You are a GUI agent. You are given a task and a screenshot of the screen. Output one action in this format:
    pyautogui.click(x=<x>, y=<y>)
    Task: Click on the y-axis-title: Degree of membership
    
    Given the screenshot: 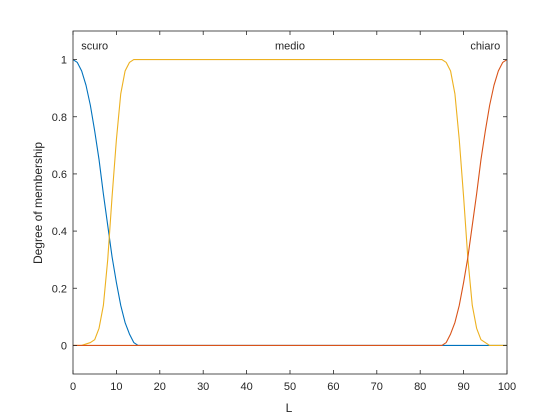 What is the action you would take?
    pyautogui.click(x=38, y=203)
    